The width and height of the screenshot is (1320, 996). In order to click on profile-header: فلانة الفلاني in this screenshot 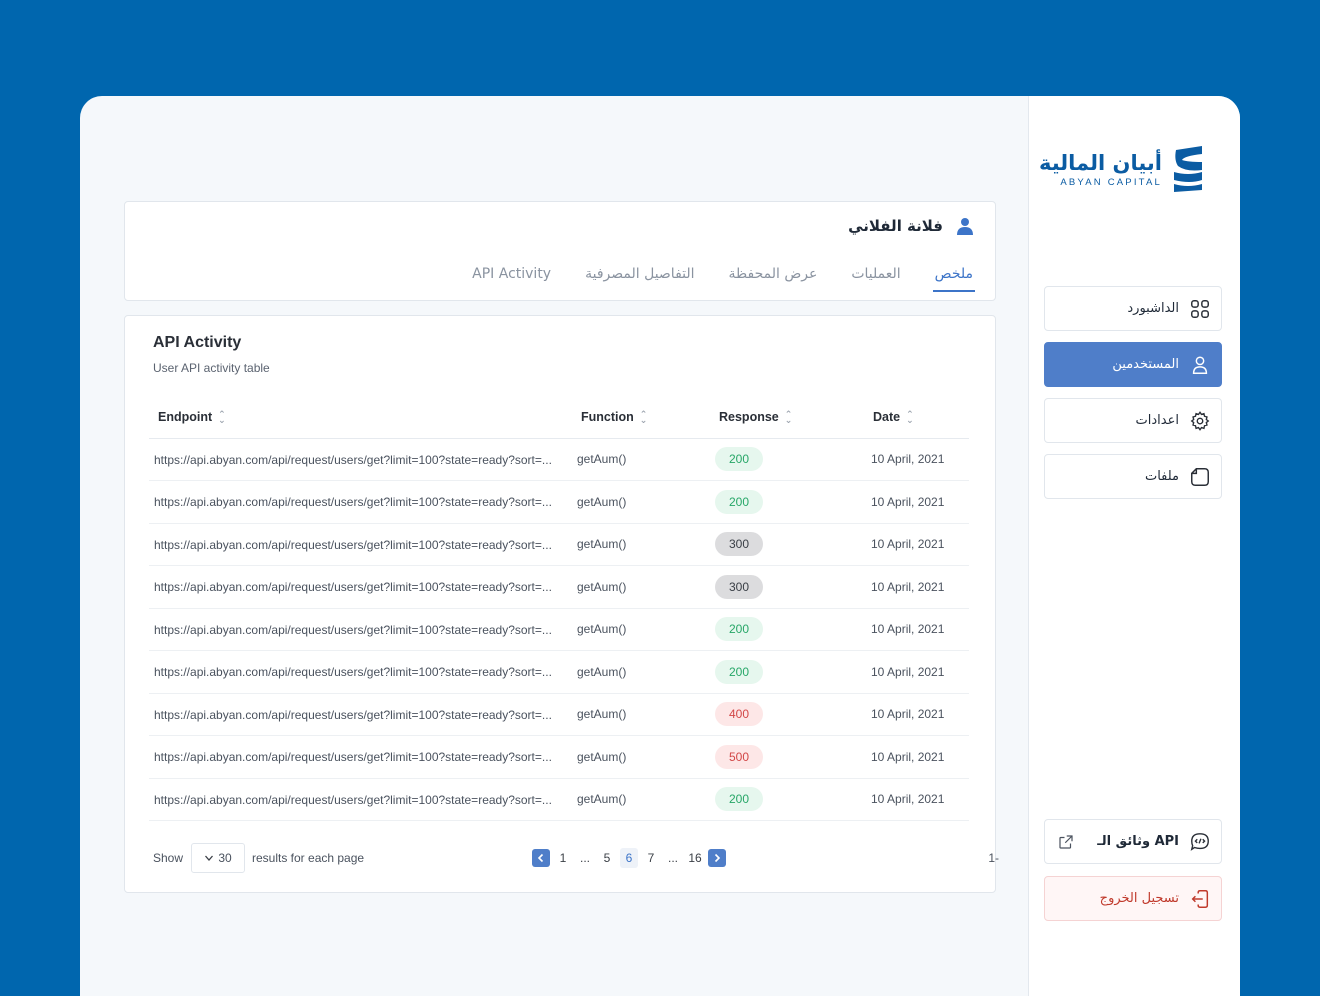, I will do `click(911, 226)`.